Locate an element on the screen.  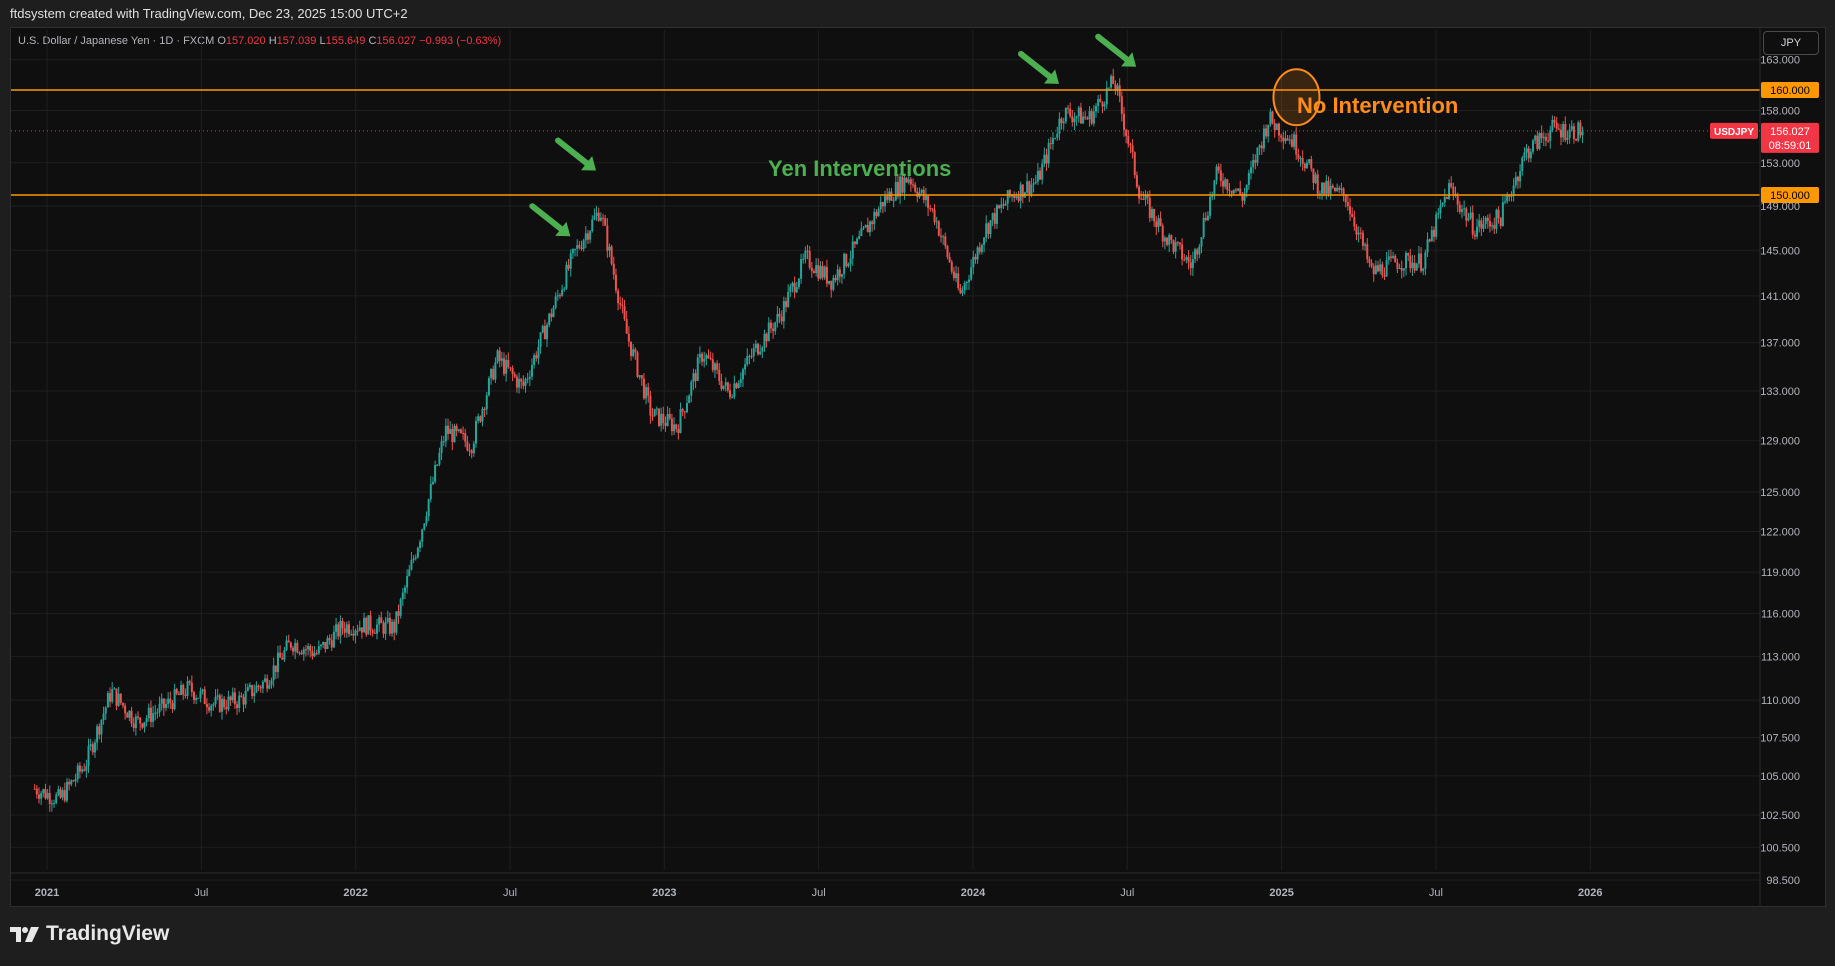
low-label: L is located at coordinates (322, 41).